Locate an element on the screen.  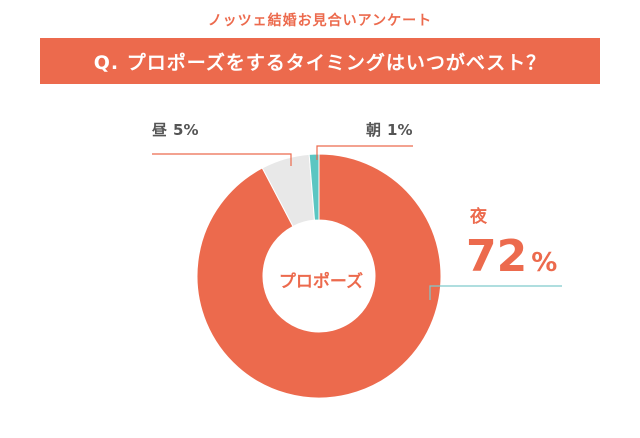
question-text: Q. プロポーズをするタイミングはいつがベスト？ is located at coordinates (320, 62).